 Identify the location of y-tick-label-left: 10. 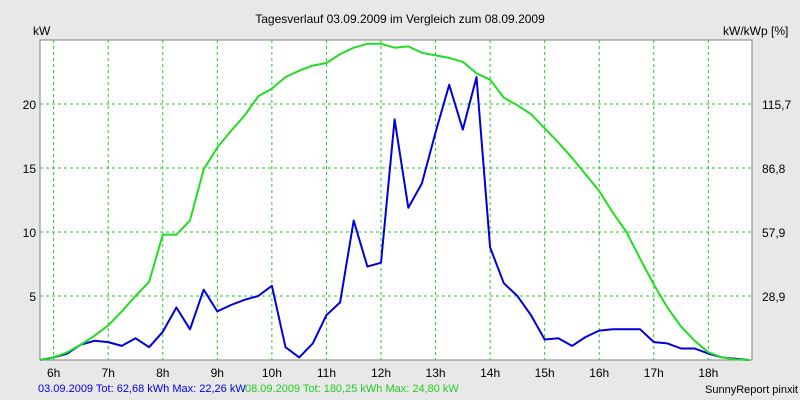
(30, 233).